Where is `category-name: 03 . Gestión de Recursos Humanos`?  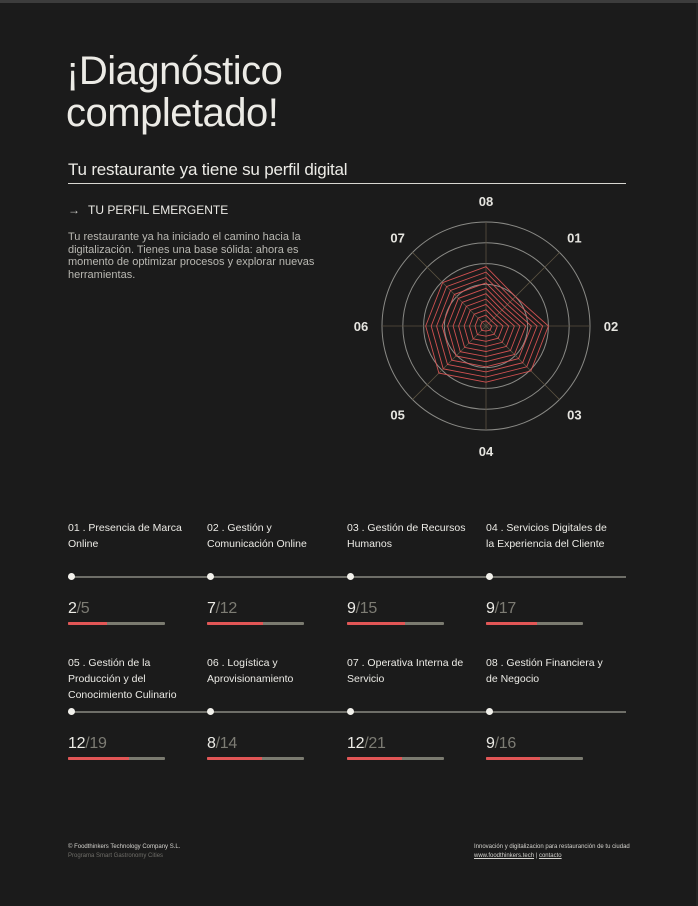
category-name: 03 . Gestión de Recursos Humanos is located at coordinates (406, 536).